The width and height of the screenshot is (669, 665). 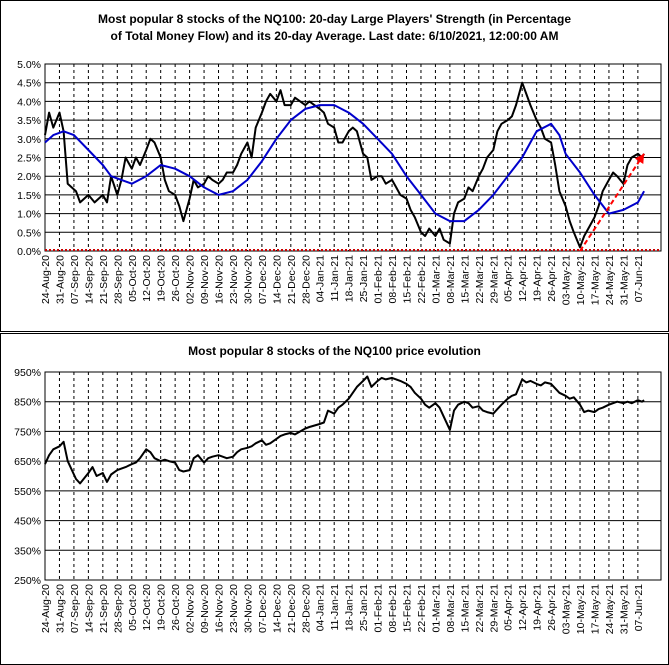 What do you see at coordinates (46, 279) in the screenshot?
I see `strength-x-tick-label: 24-Aug-20` at bounding box center [46, 279].